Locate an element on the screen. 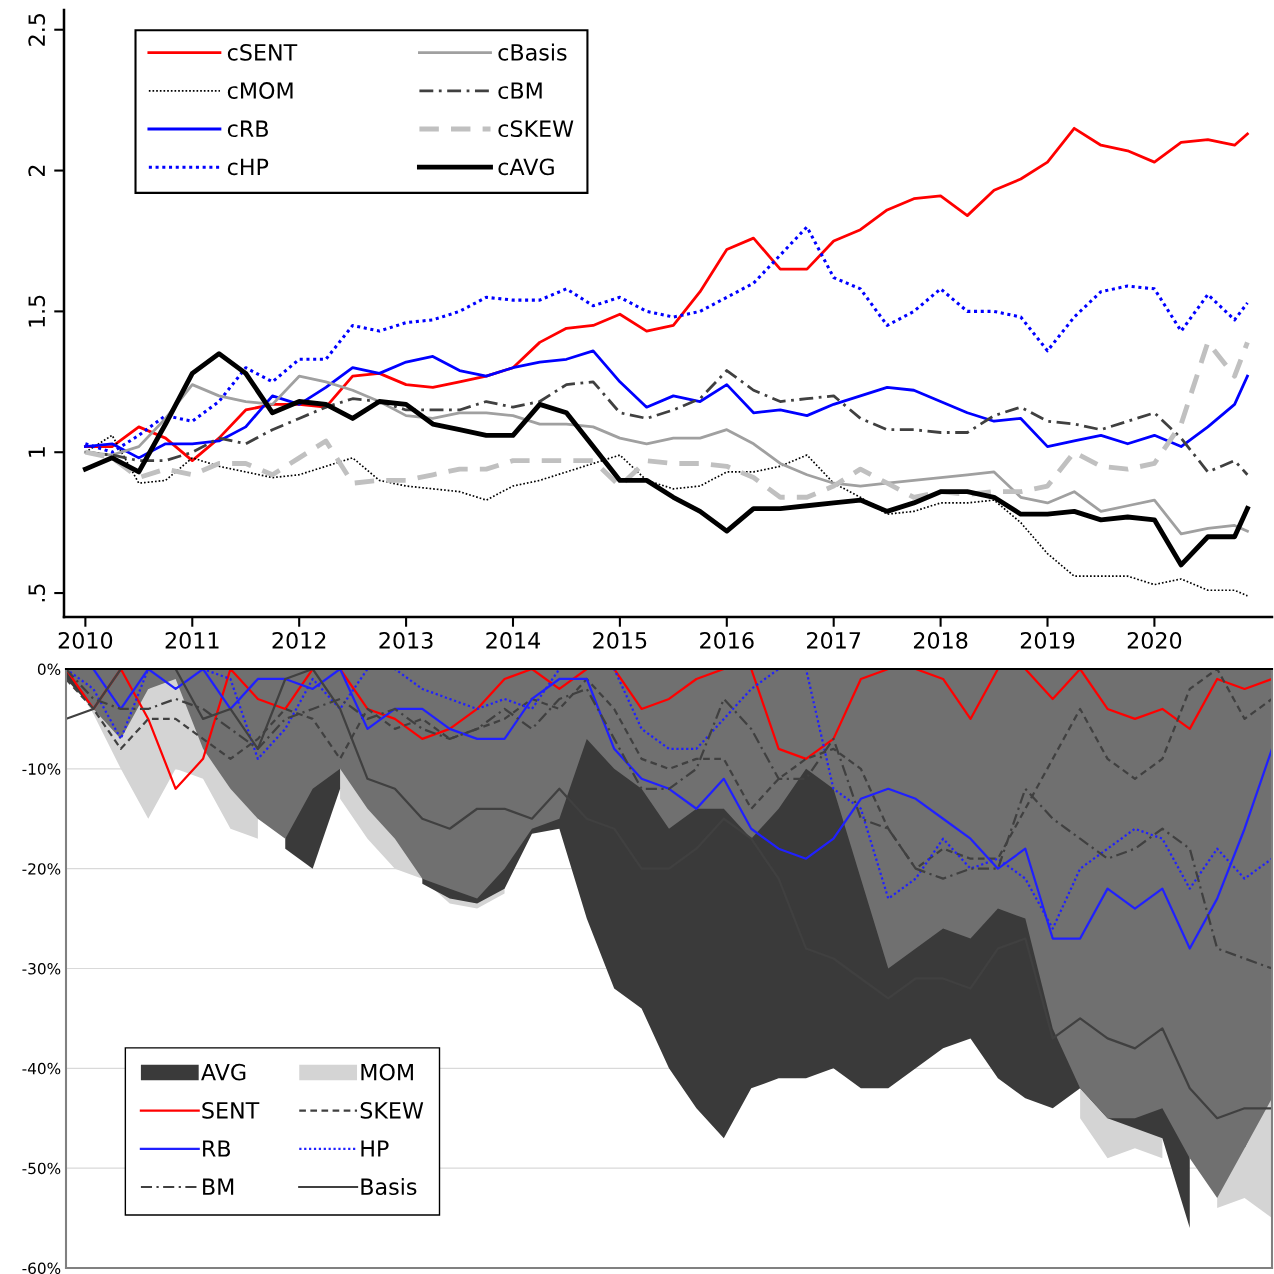  x-tick-label: 2016 is located at coordinates (727, 640).